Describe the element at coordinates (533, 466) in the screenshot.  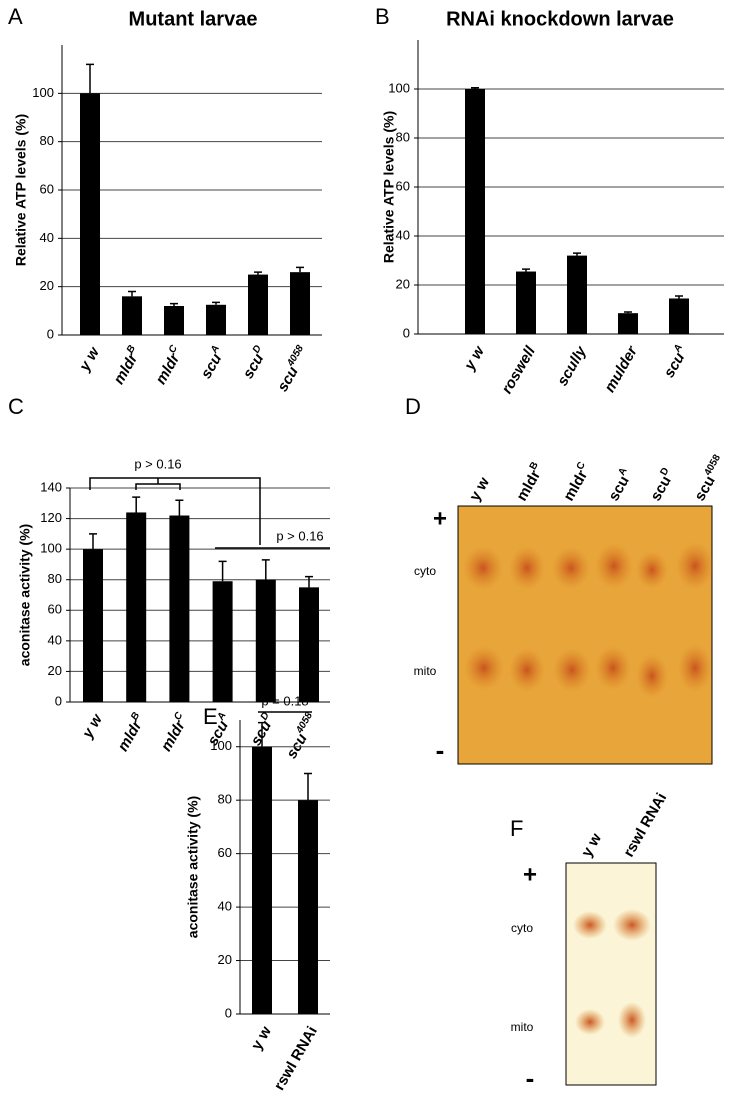
I see `lane-label-sup: B` at that location.